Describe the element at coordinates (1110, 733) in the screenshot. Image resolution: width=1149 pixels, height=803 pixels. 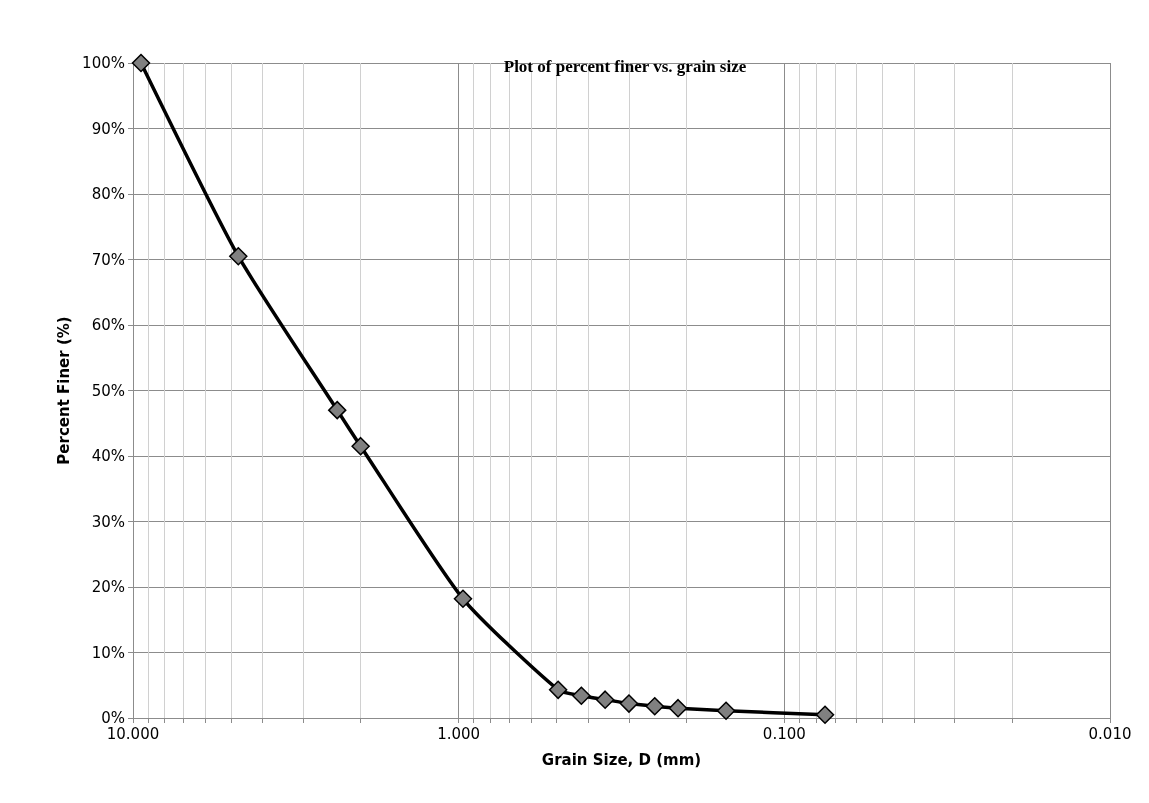
I see `x-tick-label: 0.010` at that location.